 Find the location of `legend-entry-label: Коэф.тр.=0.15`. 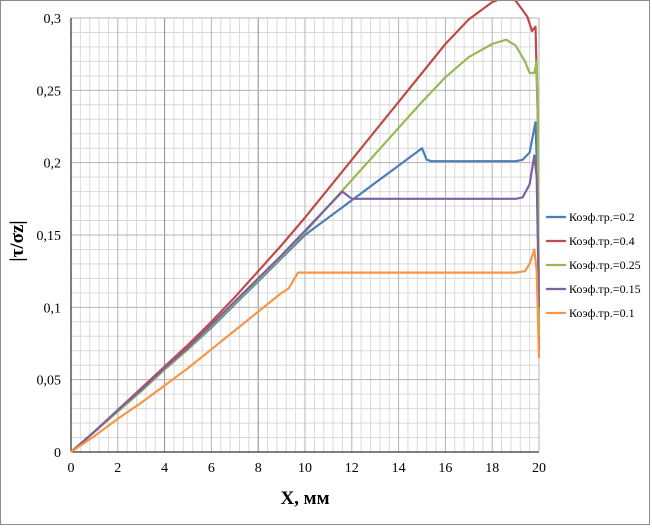

legend-entry-label: Коэф.тр.=0.15 is located at coordinates (605, 289).